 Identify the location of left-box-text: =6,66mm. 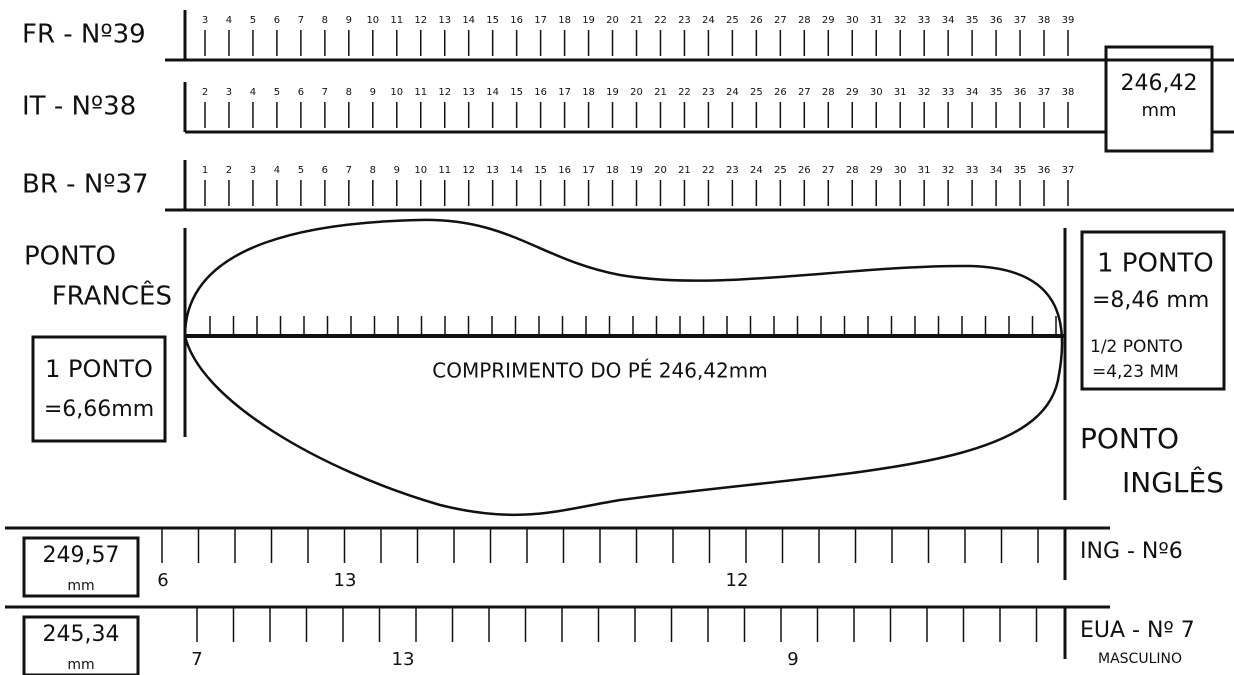
(99, 409).